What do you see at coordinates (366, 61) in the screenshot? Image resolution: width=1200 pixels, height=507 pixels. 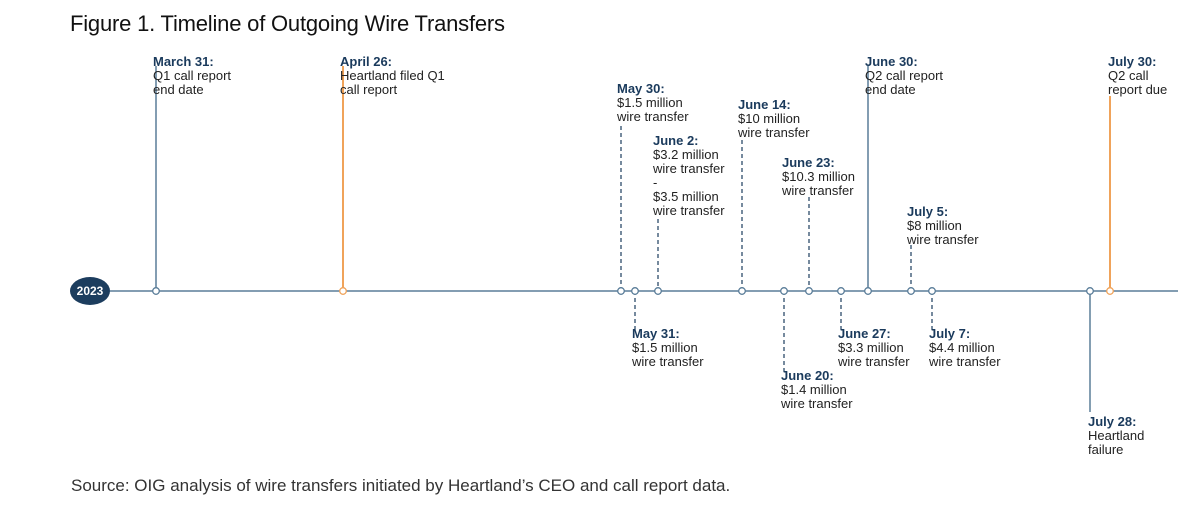 I see `event-date: April 26:` at bounding box center [366, 61].